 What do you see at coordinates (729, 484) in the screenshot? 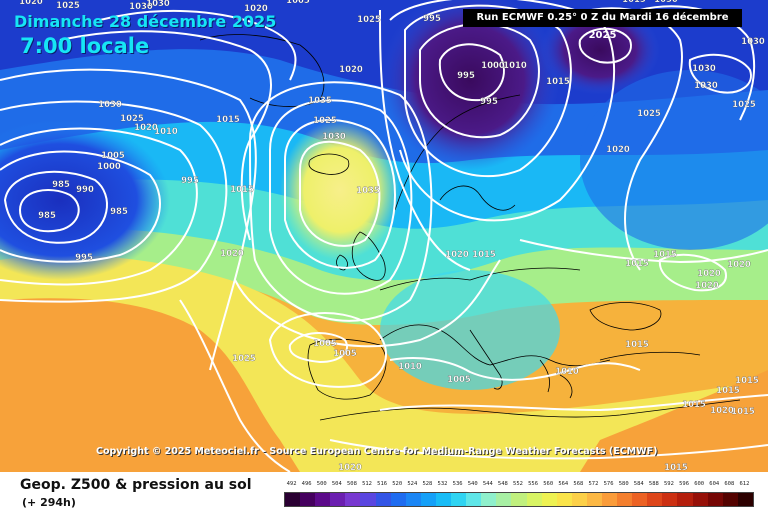
I see `legend-tick-label: 608` at bounding box center [729, 484].